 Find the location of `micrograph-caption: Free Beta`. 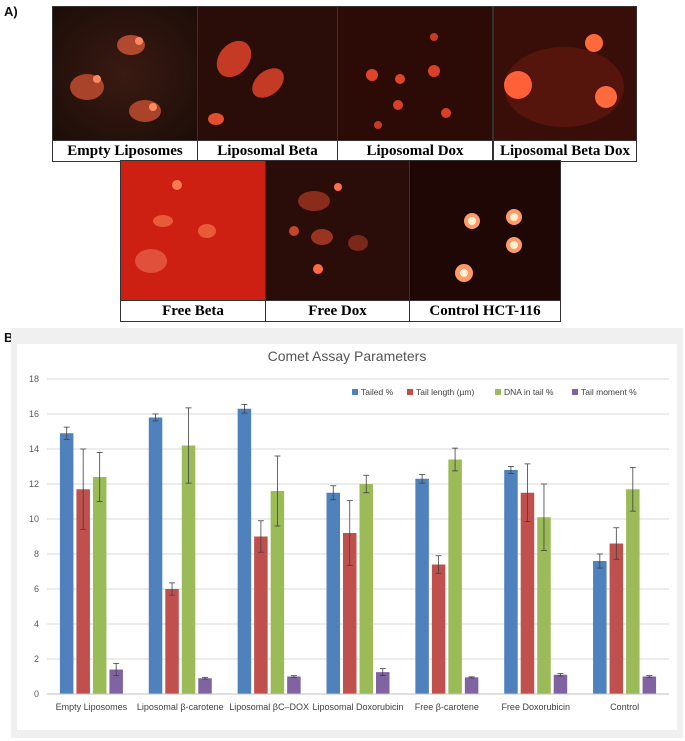

micrograph-caption: Free Beta is located at coordinates (193, 310).